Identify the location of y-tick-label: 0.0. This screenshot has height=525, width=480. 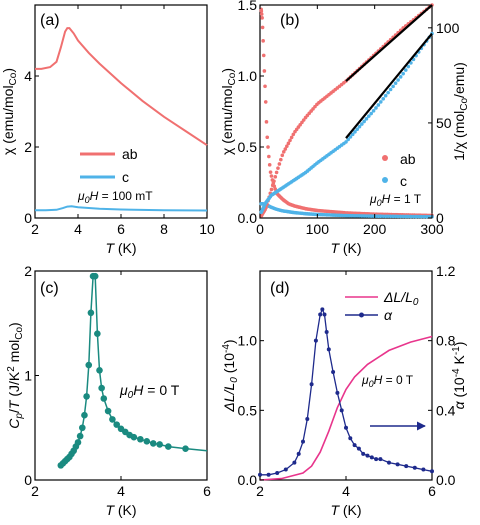
(248, 218).